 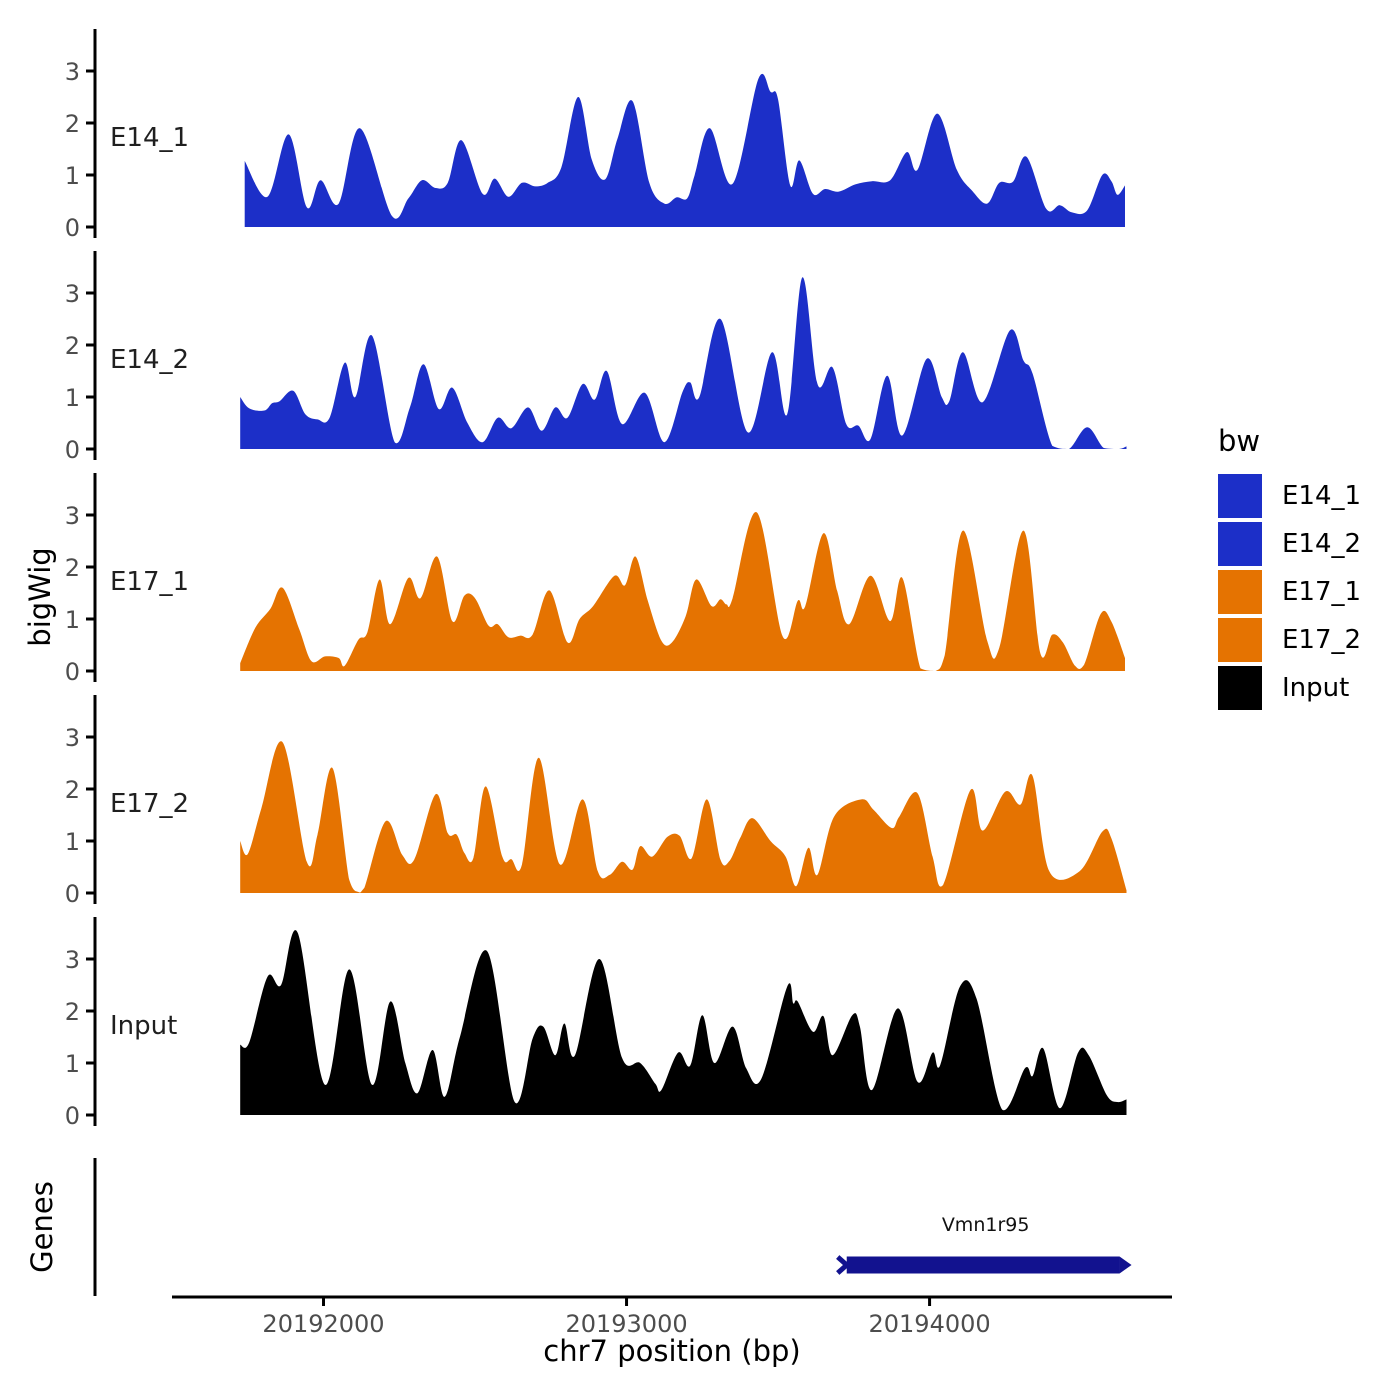 What do you see at coordinates (1316, 688) in the screenshot?
I see `legend-label-Input: Input` at bounding box center [1316, 688].